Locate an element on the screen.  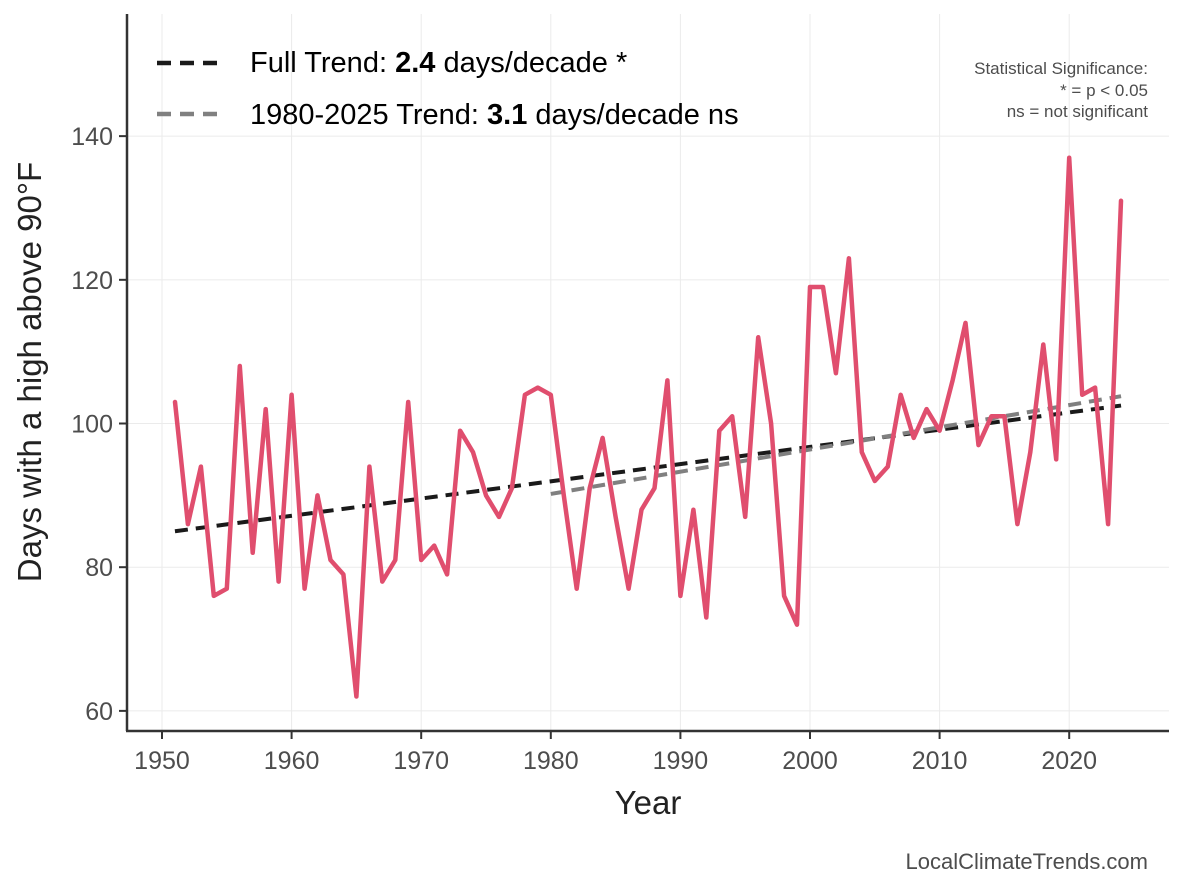
x-tick-label: 2020 is located at coordinates (1069, 761).